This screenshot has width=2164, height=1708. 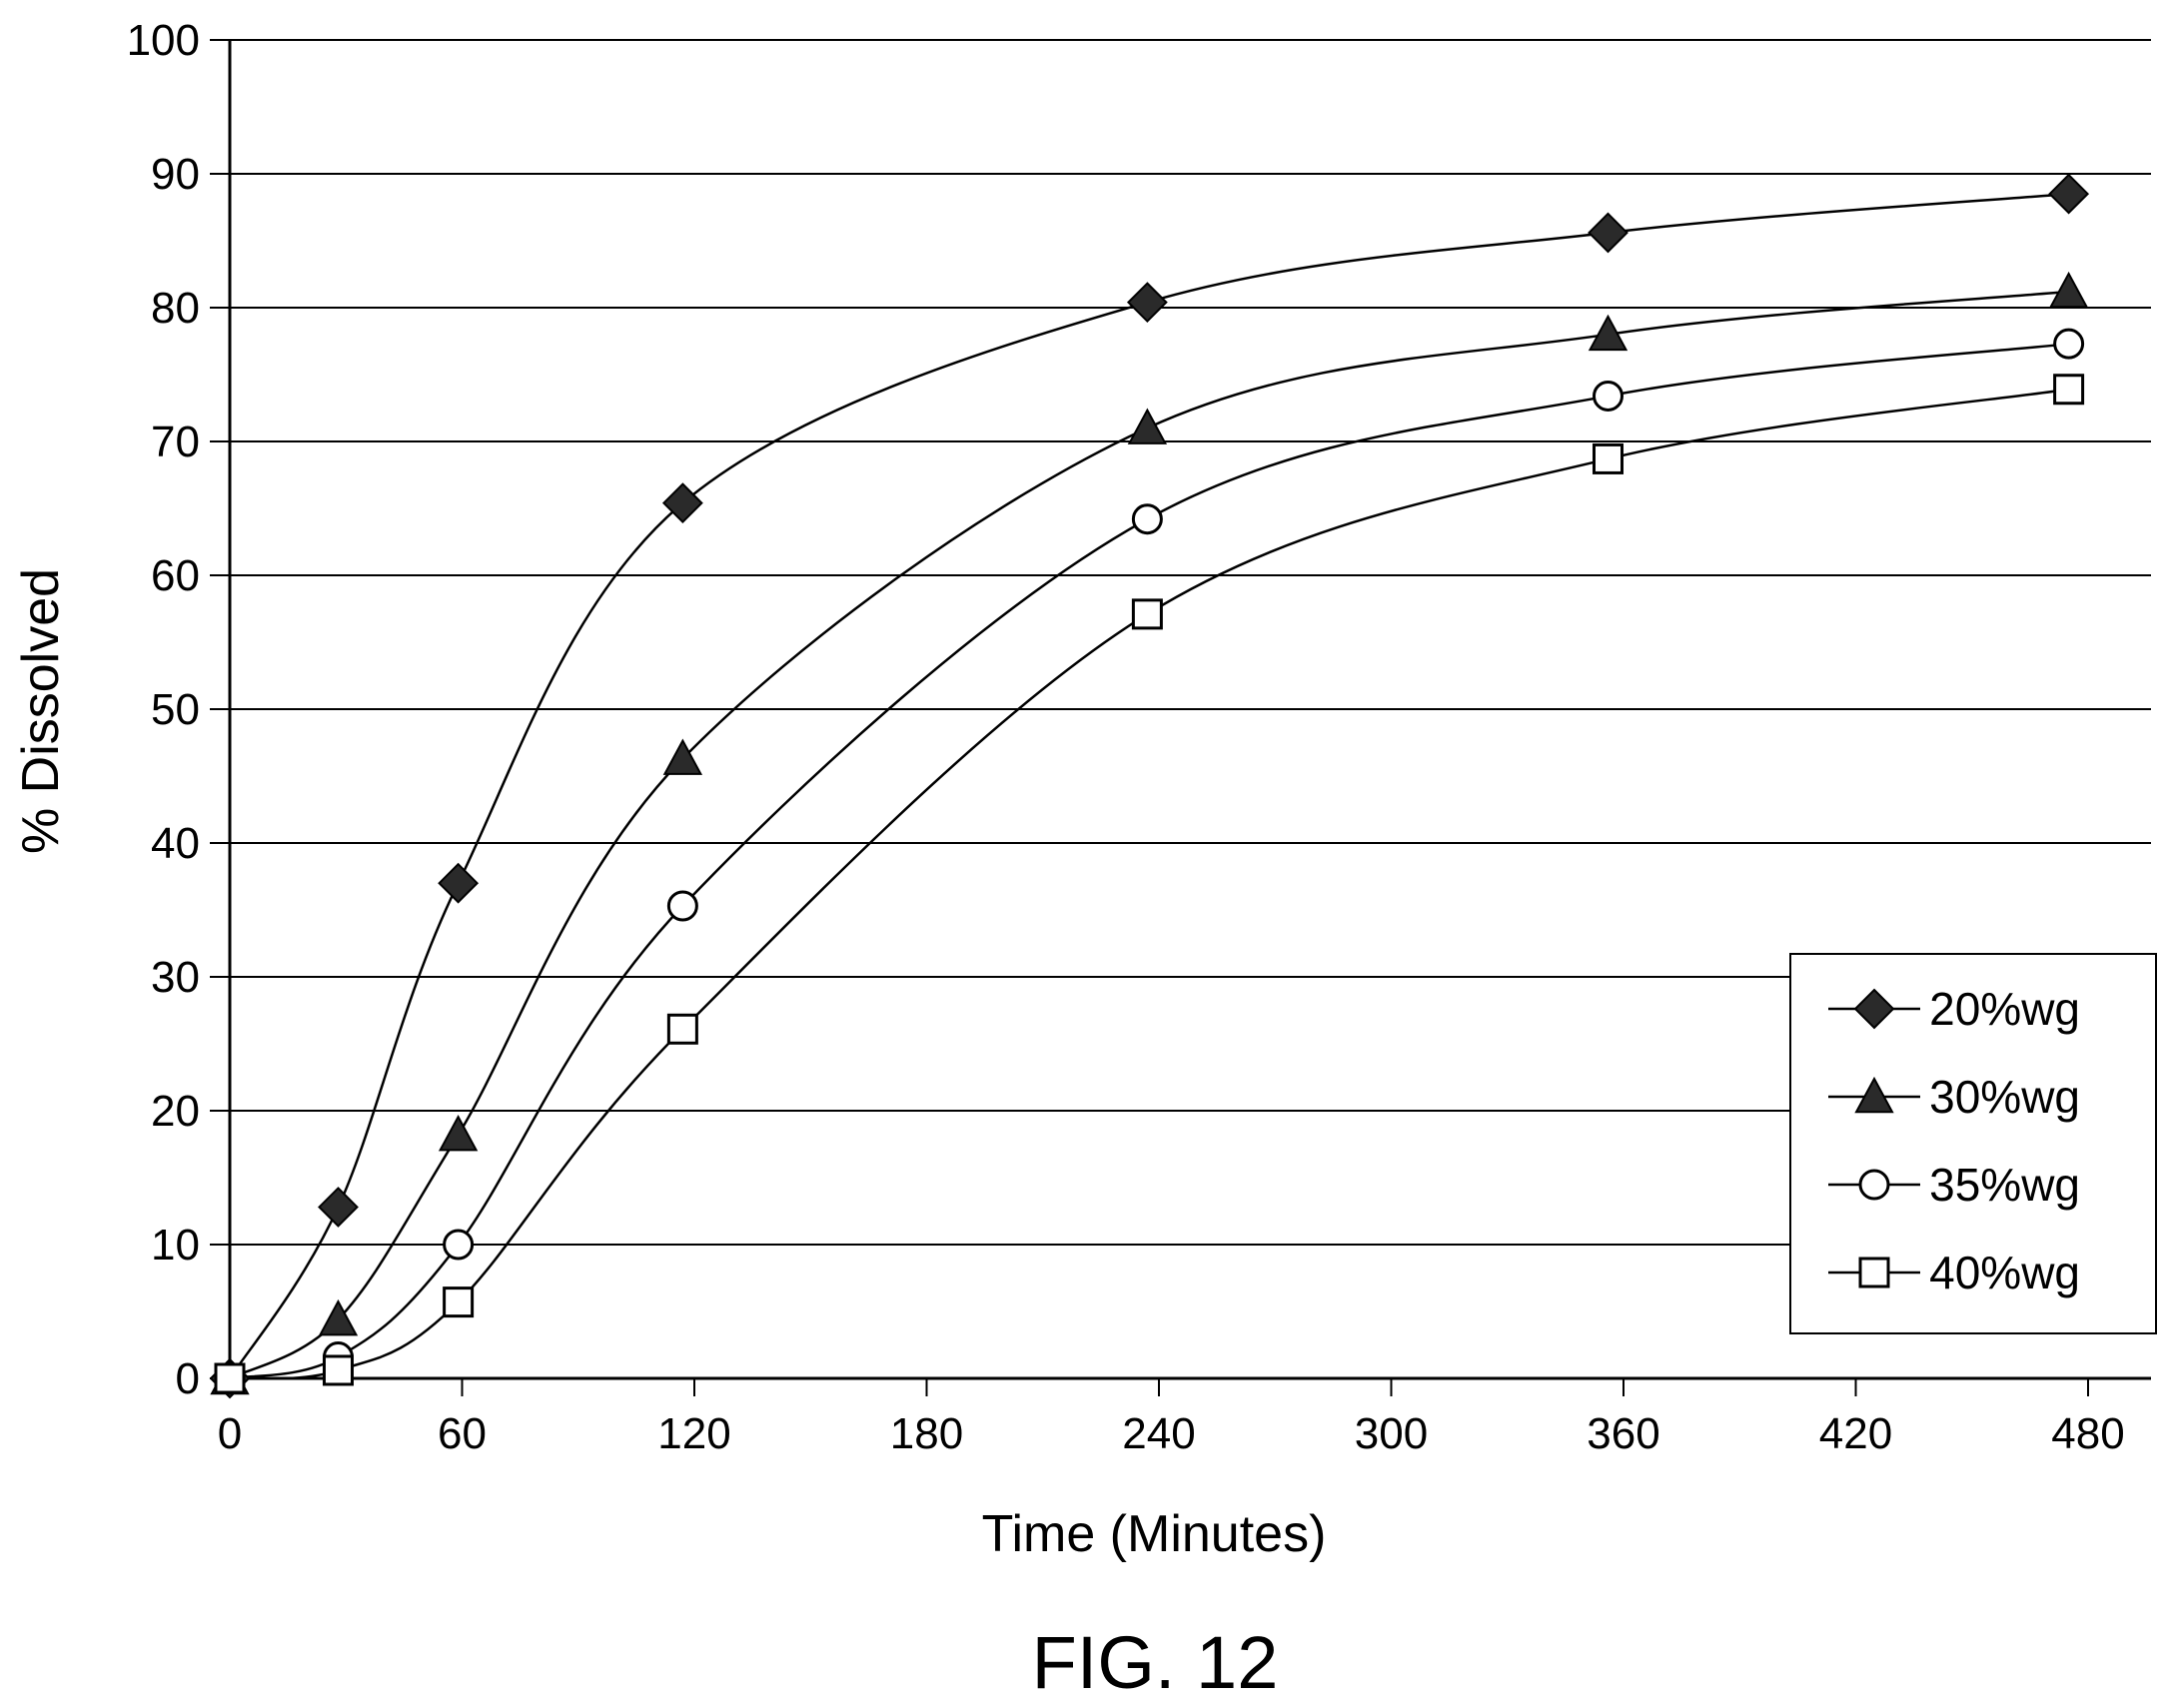 I want to click on legend-box, so click(x=1973, y=1143).